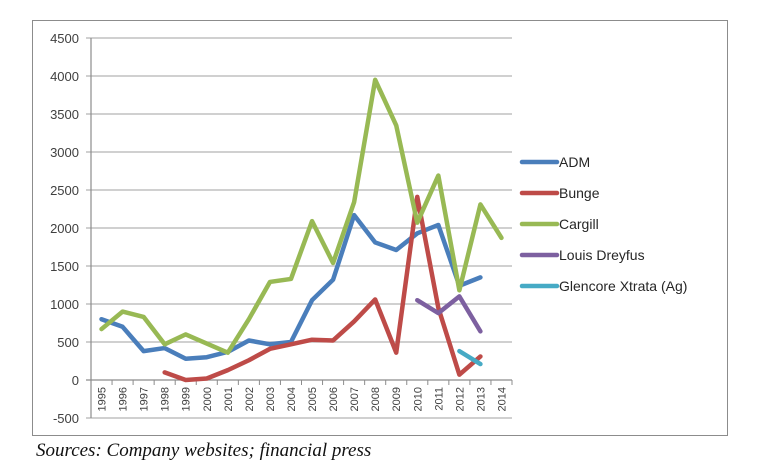 This screenshot has height=473, width=759. What do you see at coordinates (271, 399) in the screenshot?
I see `x-tick-label: 2003` at bounding box center [271, 399].